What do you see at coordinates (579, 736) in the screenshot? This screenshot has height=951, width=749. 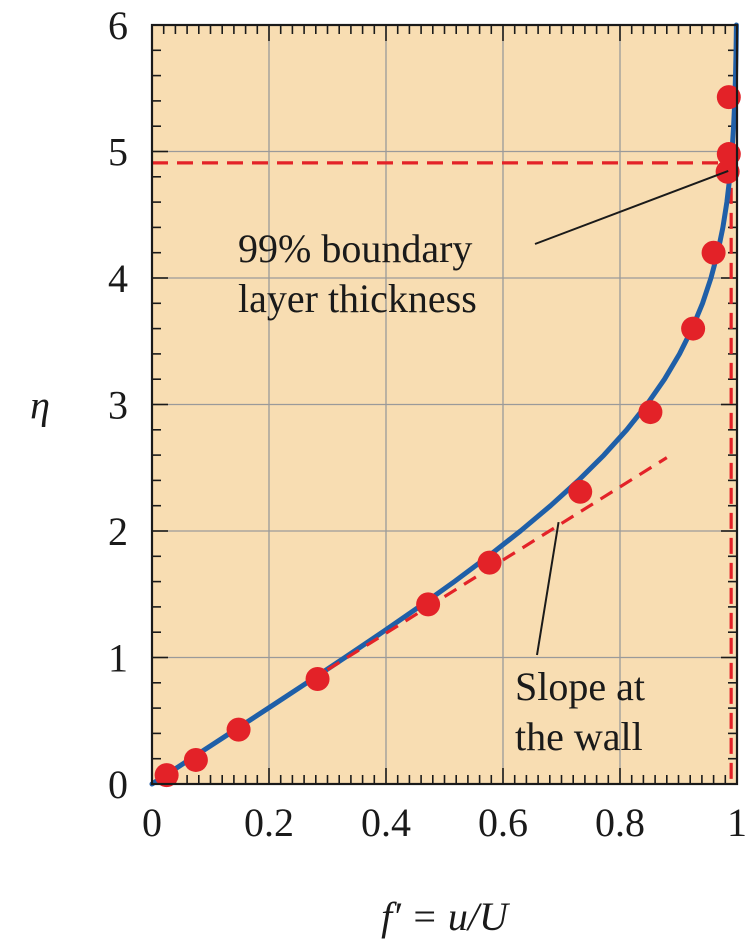 I see `annotation-slope-text: the wall` at bounding box center [579, 736].